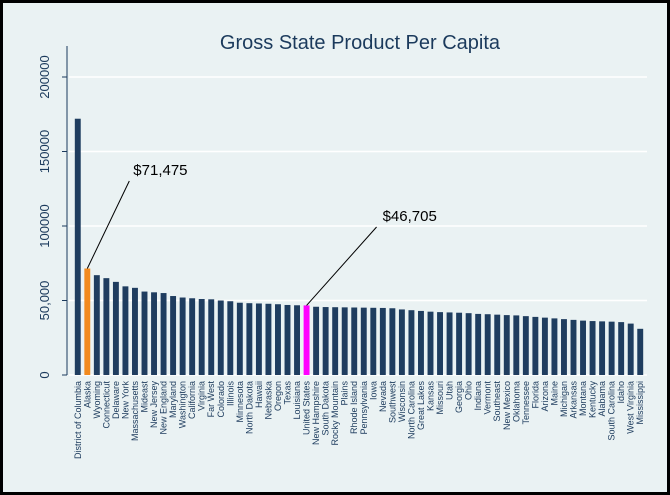  I want to click on category-label-kentucky: Kentucky, so click(593, 400).